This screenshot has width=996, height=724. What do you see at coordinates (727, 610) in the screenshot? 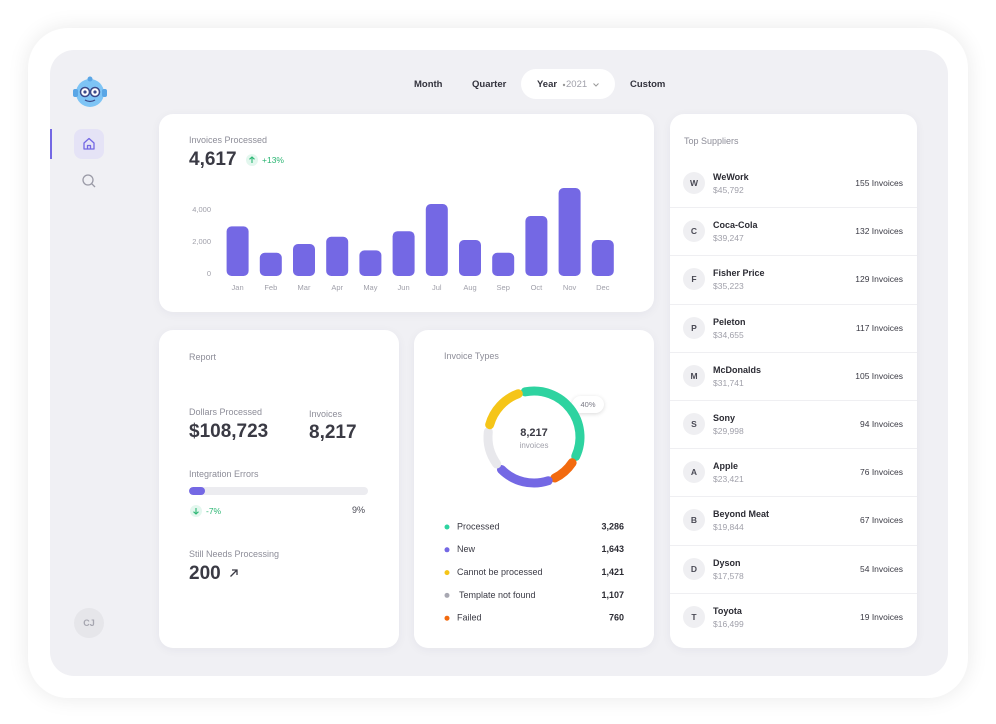
I see `supplier-name: Toyota` at bounding box center [727, 610].